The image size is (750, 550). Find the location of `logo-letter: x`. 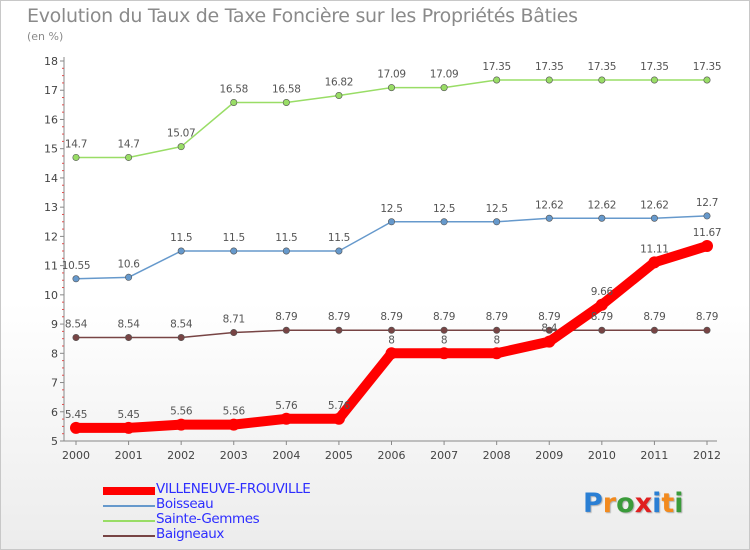

logo-letter: x is located at coordinates (643, 503).